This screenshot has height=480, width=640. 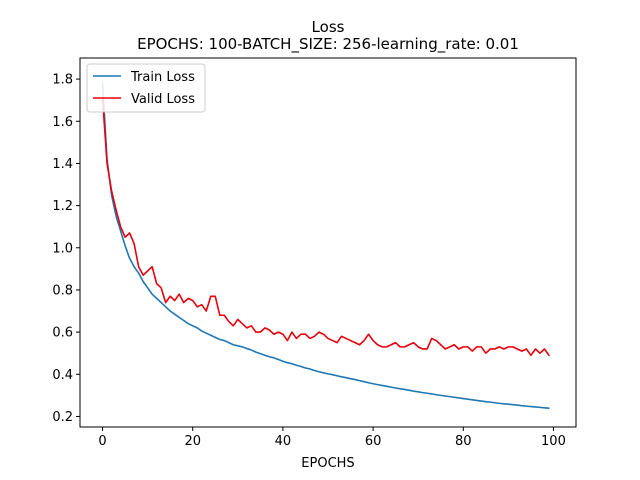 What do you see at coordinates (373, 441) in the screenshot?
I see `x-tick-label: 60` at bounding box center [373, 441].